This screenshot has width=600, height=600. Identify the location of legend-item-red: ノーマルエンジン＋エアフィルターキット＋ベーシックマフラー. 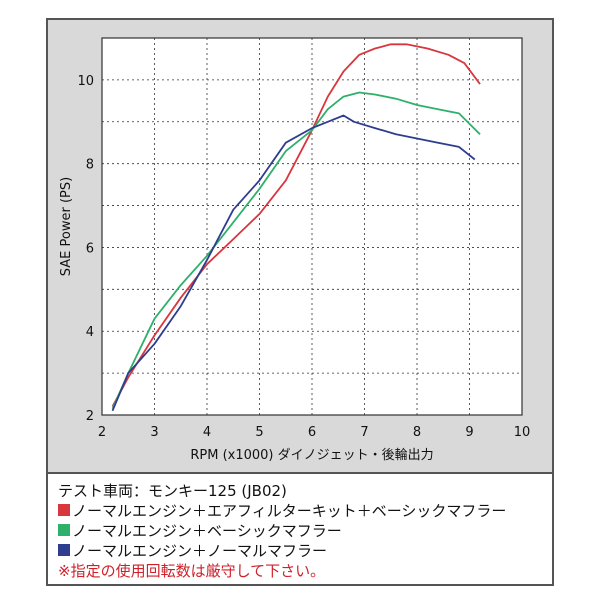
(305, 510).